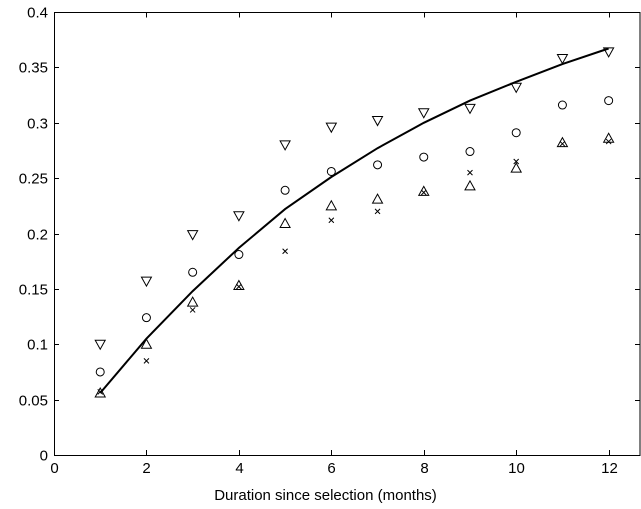 The height and width of the screenshot is (509, 641). I want to click on x-tick-label: 10, so click(516, 468).